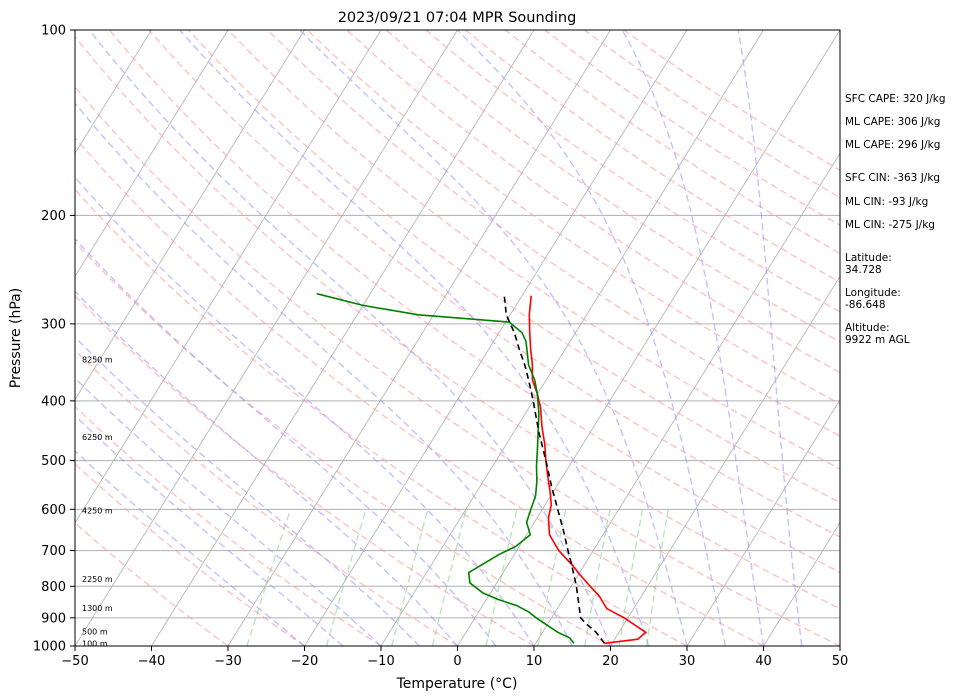  Describe the element at coordinates (892, 145) in the screenshot. I see `info-line: ML CAPE: 296 J/kg` at that location.